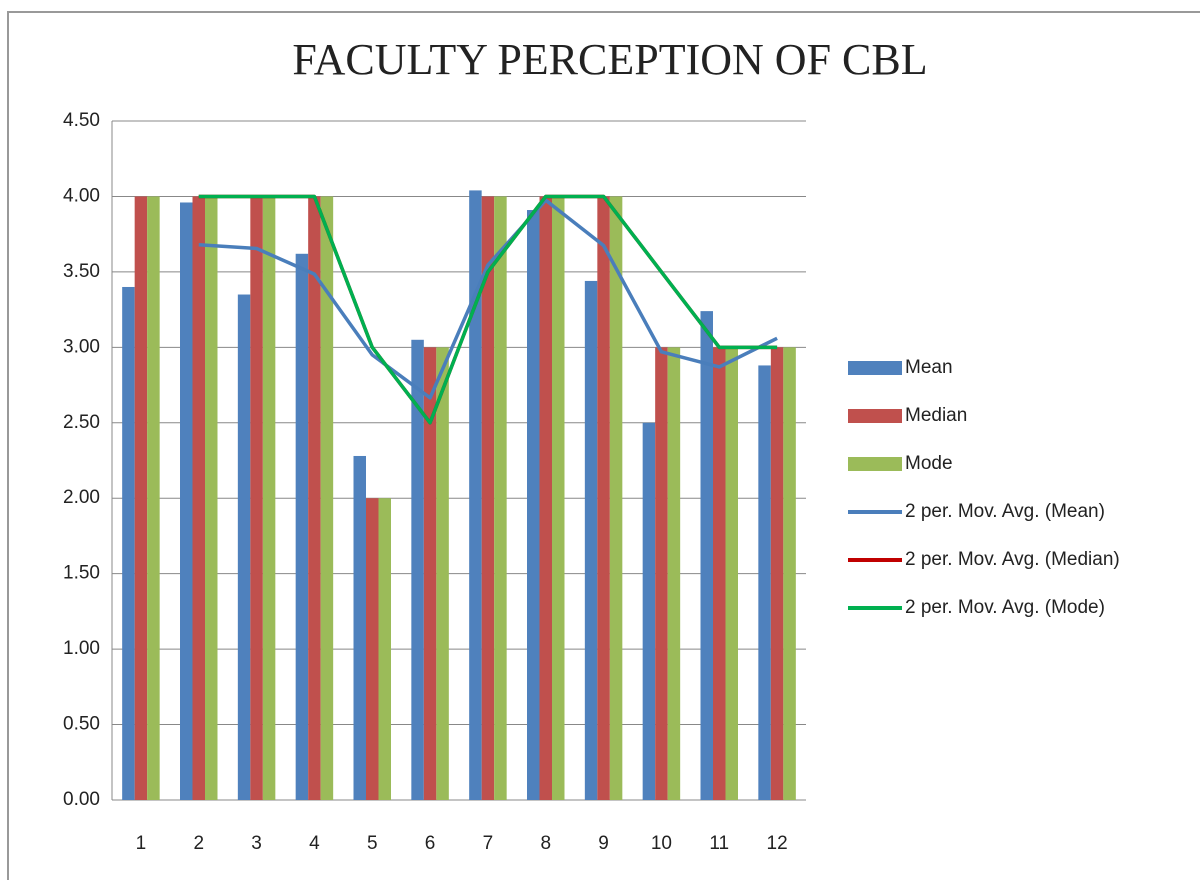 Image resolution: width=1200 pixels, height=880 pixels. I want to click on x-tick-label: 1, so click(141, 843).